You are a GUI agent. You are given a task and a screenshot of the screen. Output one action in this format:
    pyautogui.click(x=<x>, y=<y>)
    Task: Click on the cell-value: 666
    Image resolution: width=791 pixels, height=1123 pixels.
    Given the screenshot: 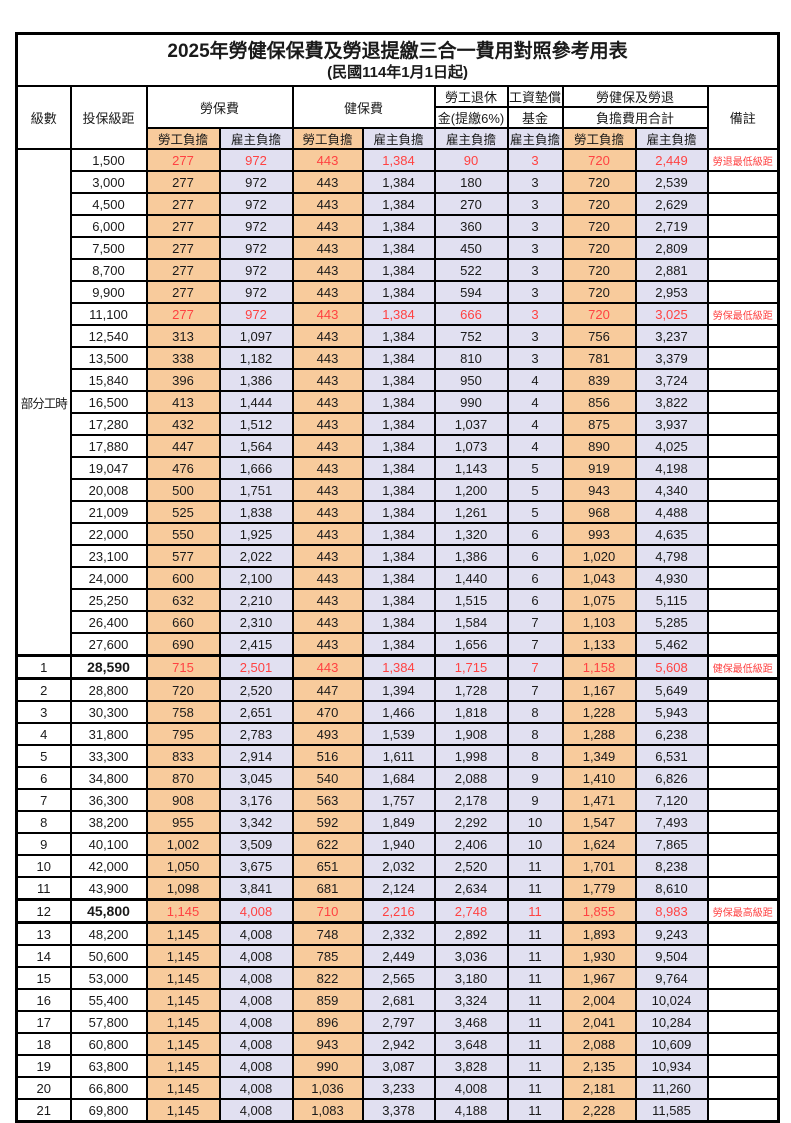 What is the action you would take?
    pyautogui.click(x=471, y=314)
    